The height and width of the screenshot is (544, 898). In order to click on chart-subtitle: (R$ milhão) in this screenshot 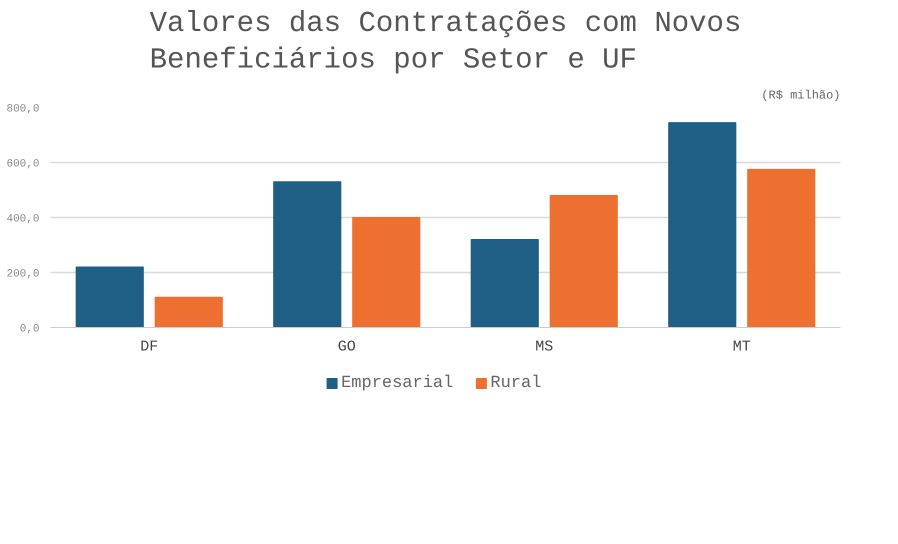, I will do `click(801, 95)`.